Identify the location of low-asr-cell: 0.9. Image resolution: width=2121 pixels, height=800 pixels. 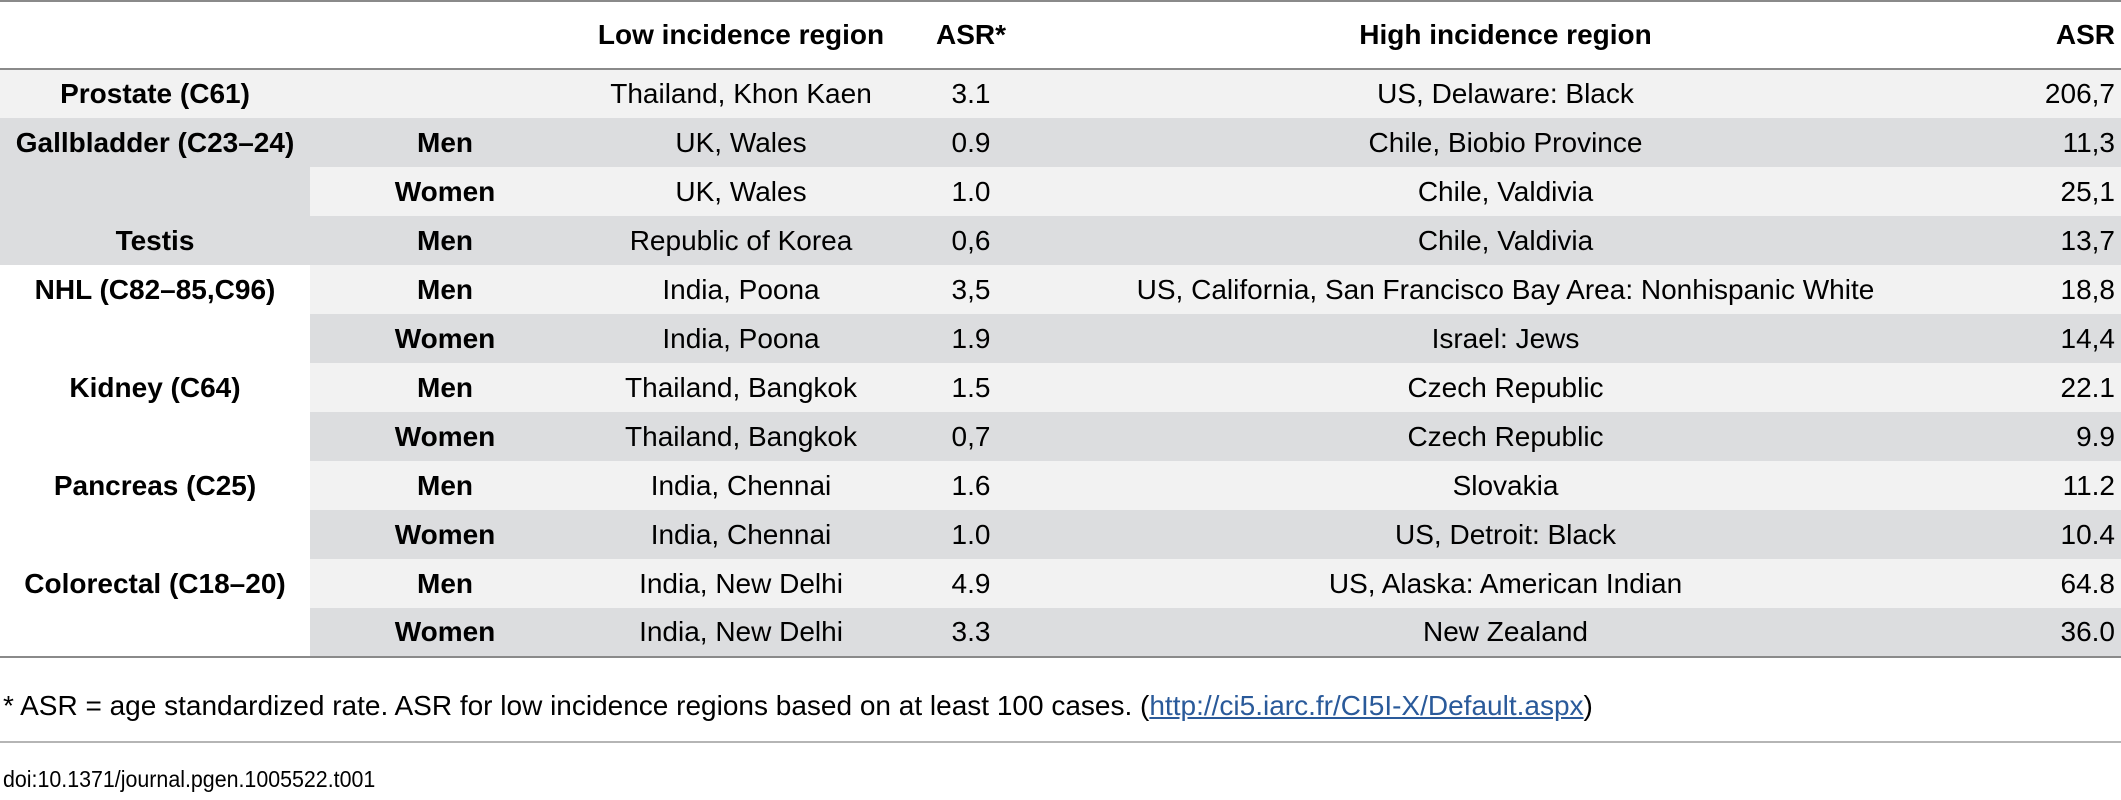
(971, 142).